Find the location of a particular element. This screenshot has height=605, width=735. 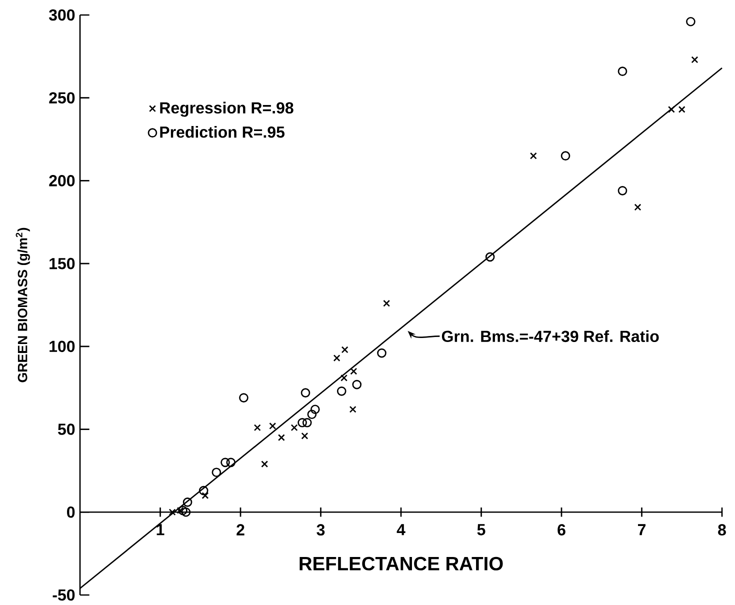

legend-label: Prediction R=.95 is located at coordinates (222, 132).